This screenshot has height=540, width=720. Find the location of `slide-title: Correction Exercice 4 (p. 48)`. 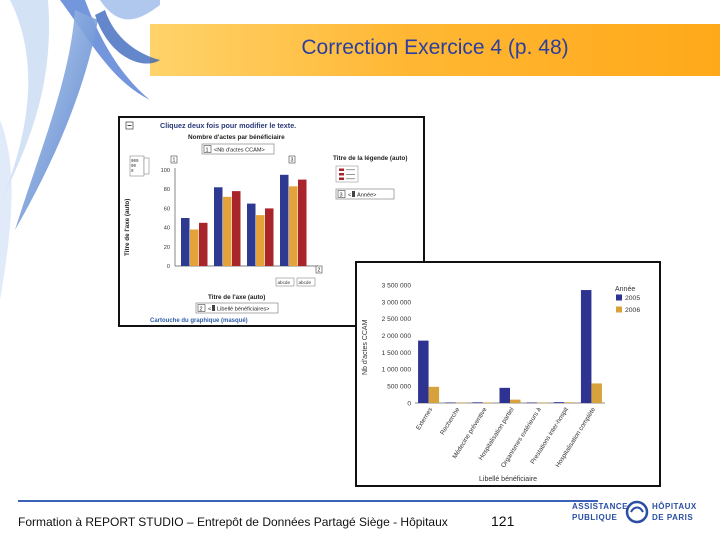

slide-title: Correction Exercice 4 (p. 48) is located at coordinates (435, 47).